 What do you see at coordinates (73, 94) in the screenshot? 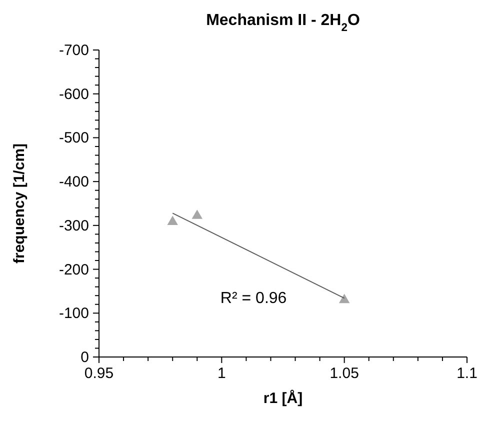
I see `y-tick-label: -600` at bounding box center [73, 94].